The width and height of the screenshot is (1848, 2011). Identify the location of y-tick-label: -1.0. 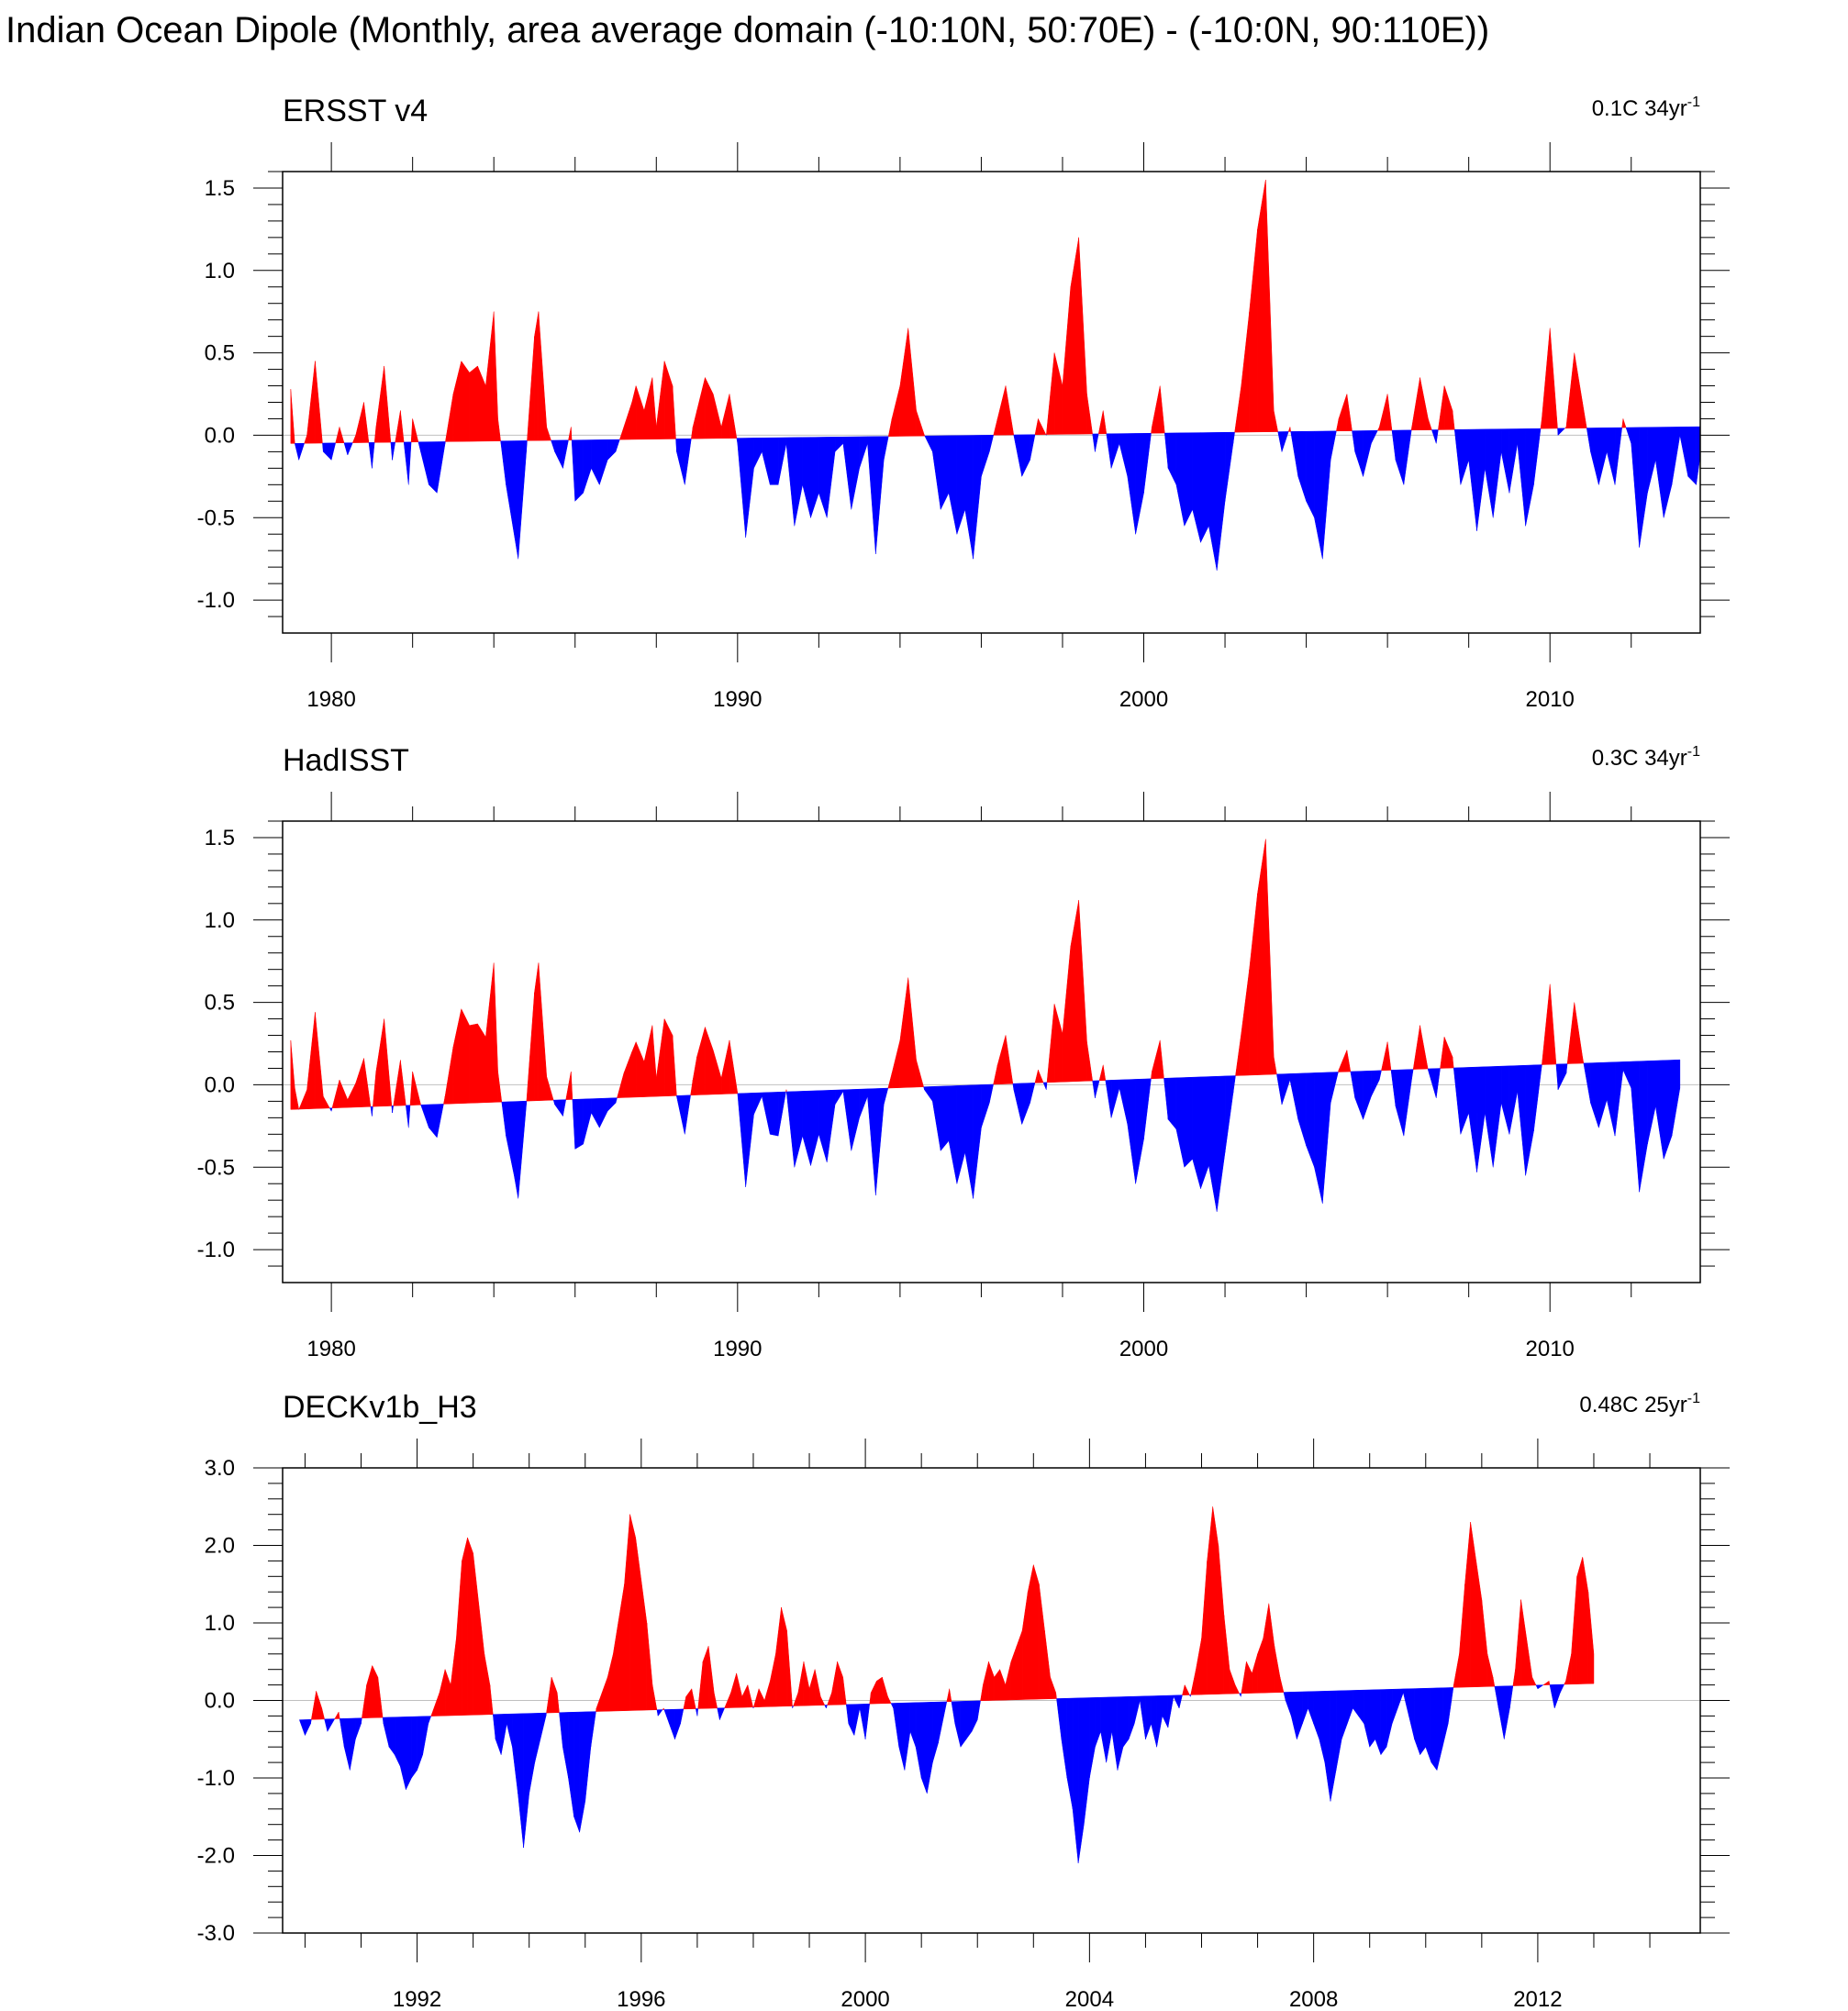
(216, 1250).